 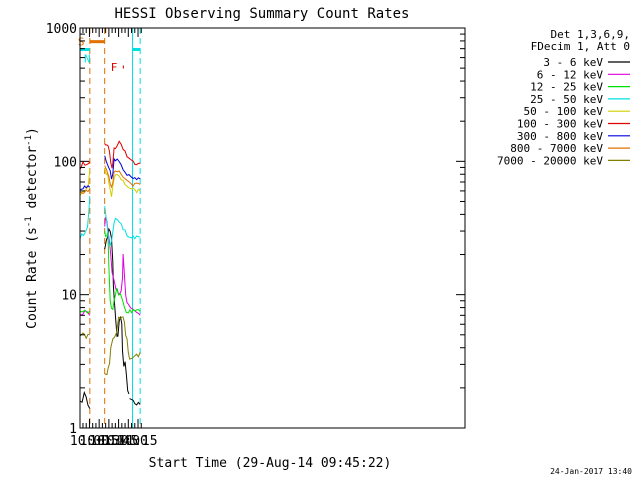 I want to click on y-tick-label: 1000, so click(x=61, y=29).